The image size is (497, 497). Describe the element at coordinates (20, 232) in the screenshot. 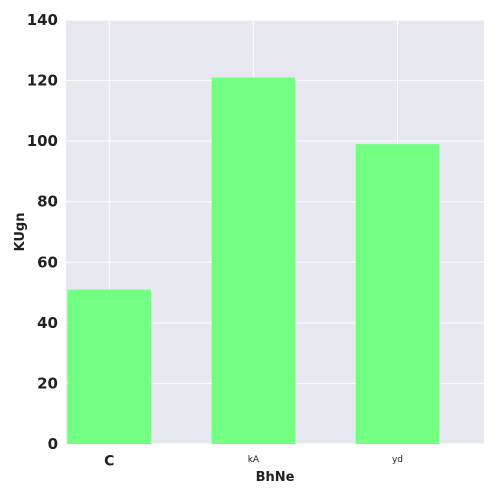

I see `y-axis-label: KUgn` at that location.